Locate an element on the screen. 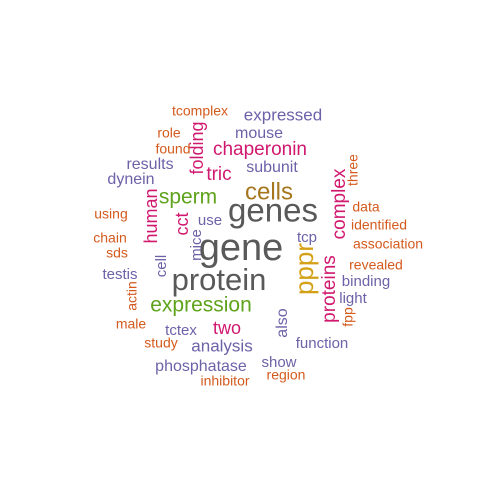  word-function: function is located at coordinates (322, 343).